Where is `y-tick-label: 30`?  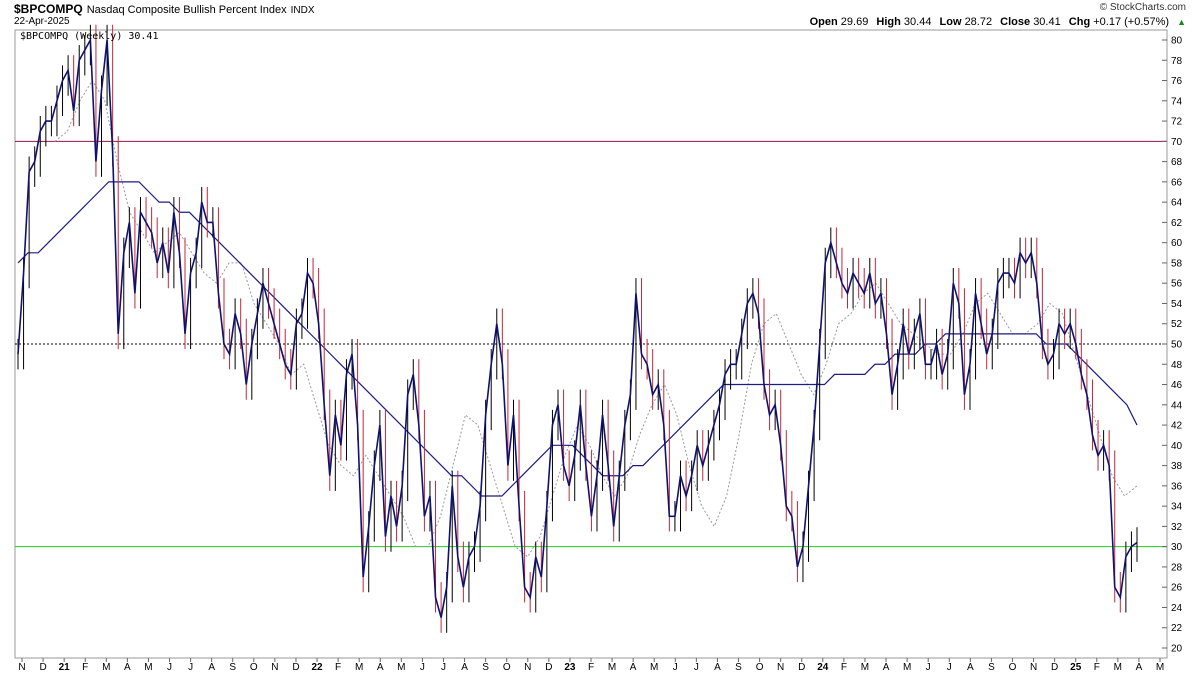 y-tick-label: 30 is located at coordinates (1177, 547).